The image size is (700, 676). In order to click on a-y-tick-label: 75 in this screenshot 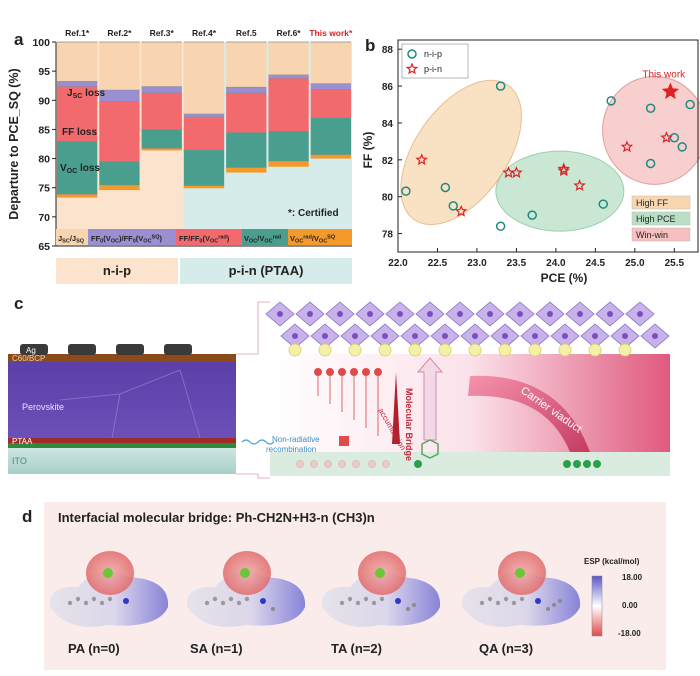, I will do `click(44, 189)`.